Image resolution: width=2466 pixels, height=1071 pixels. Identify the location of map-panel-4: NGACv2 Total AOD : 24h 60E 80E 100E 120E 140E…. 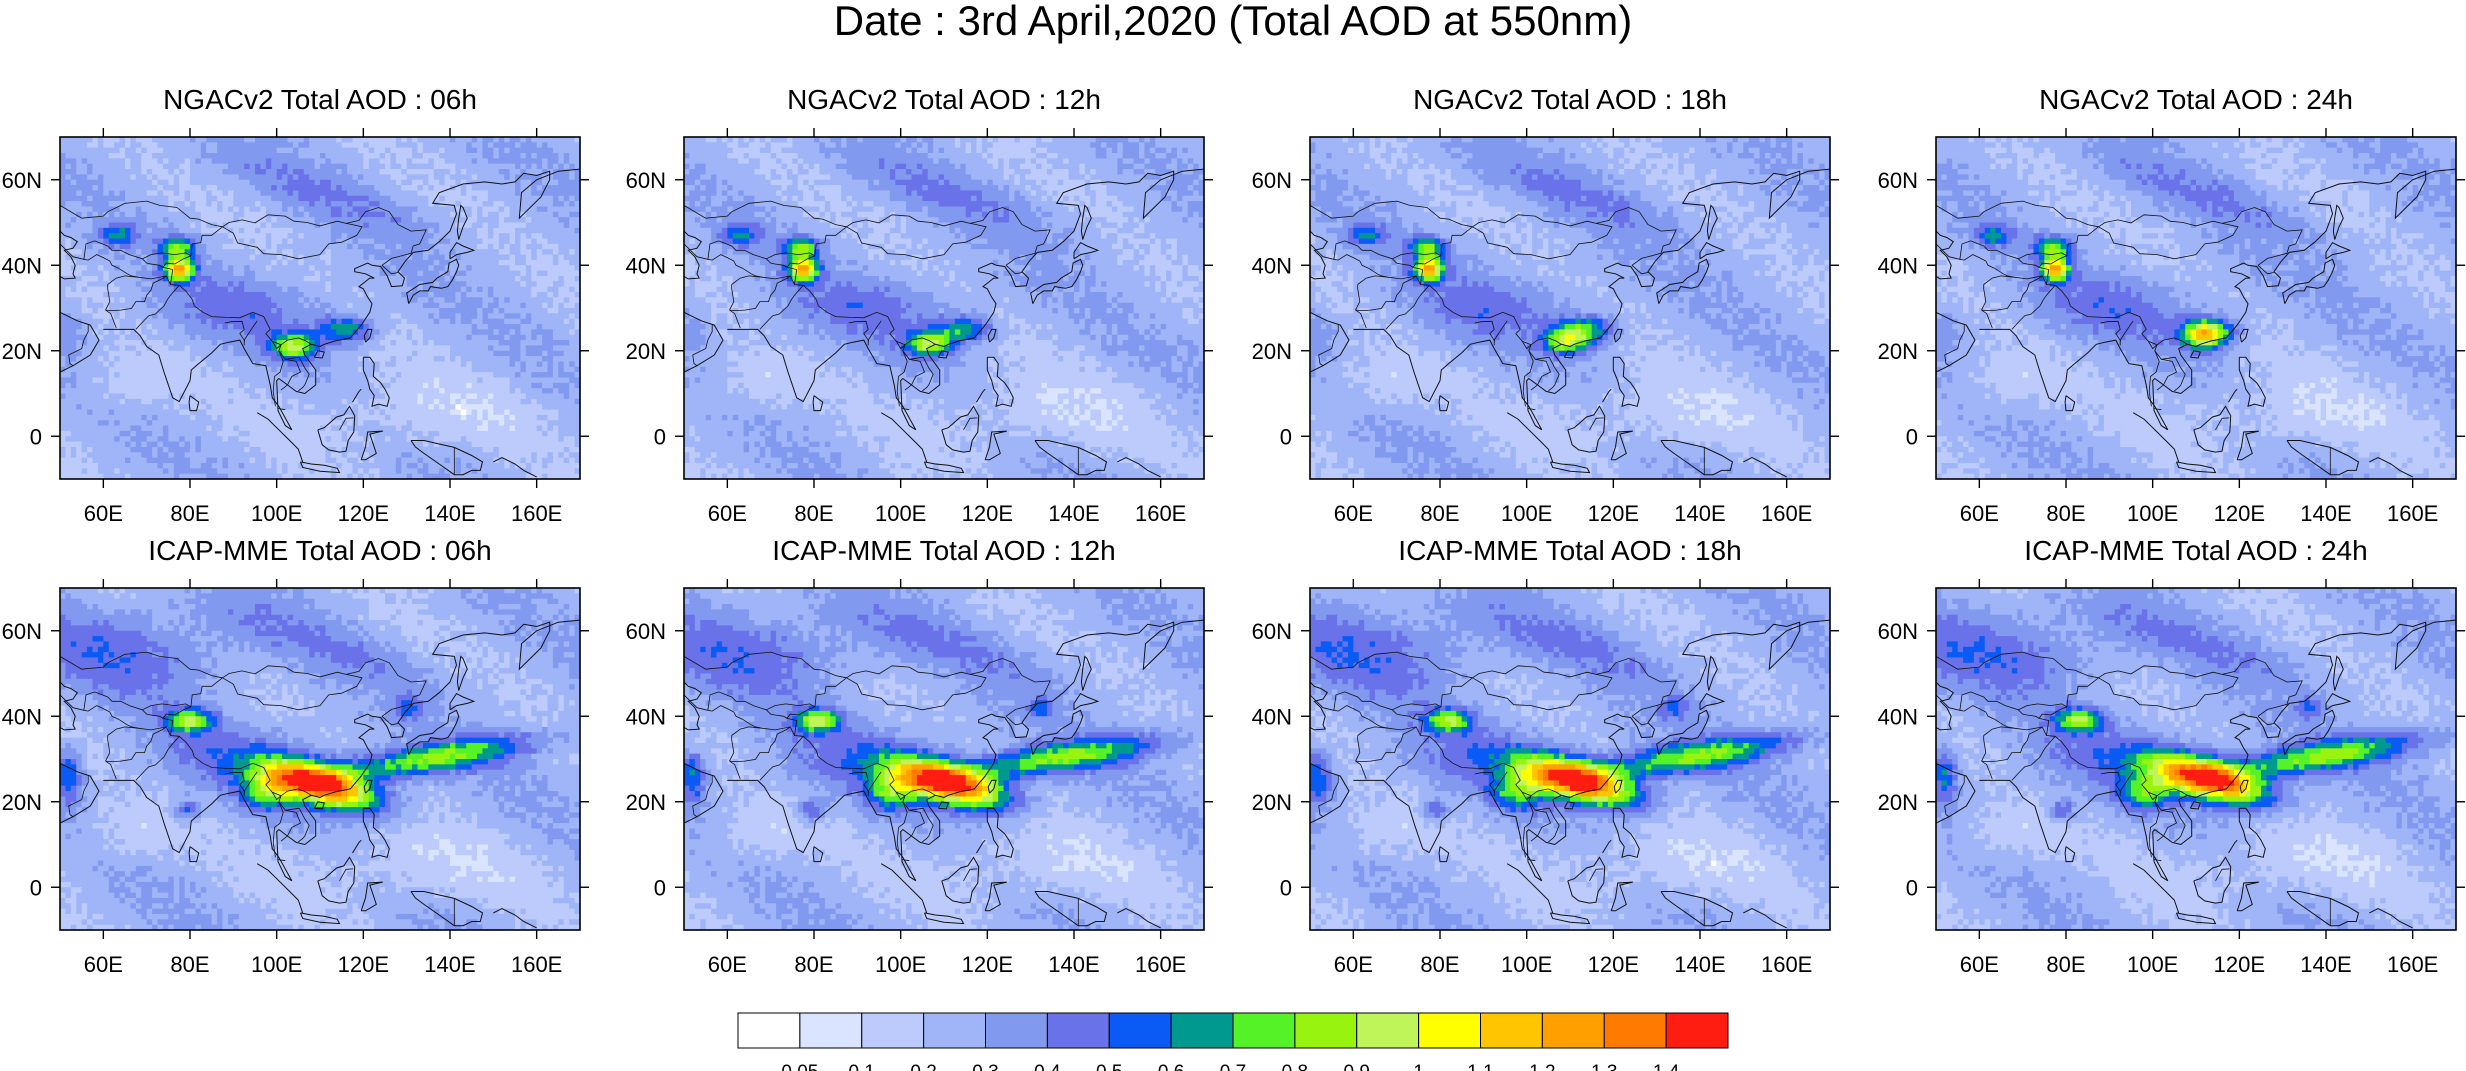
(2171, 305).